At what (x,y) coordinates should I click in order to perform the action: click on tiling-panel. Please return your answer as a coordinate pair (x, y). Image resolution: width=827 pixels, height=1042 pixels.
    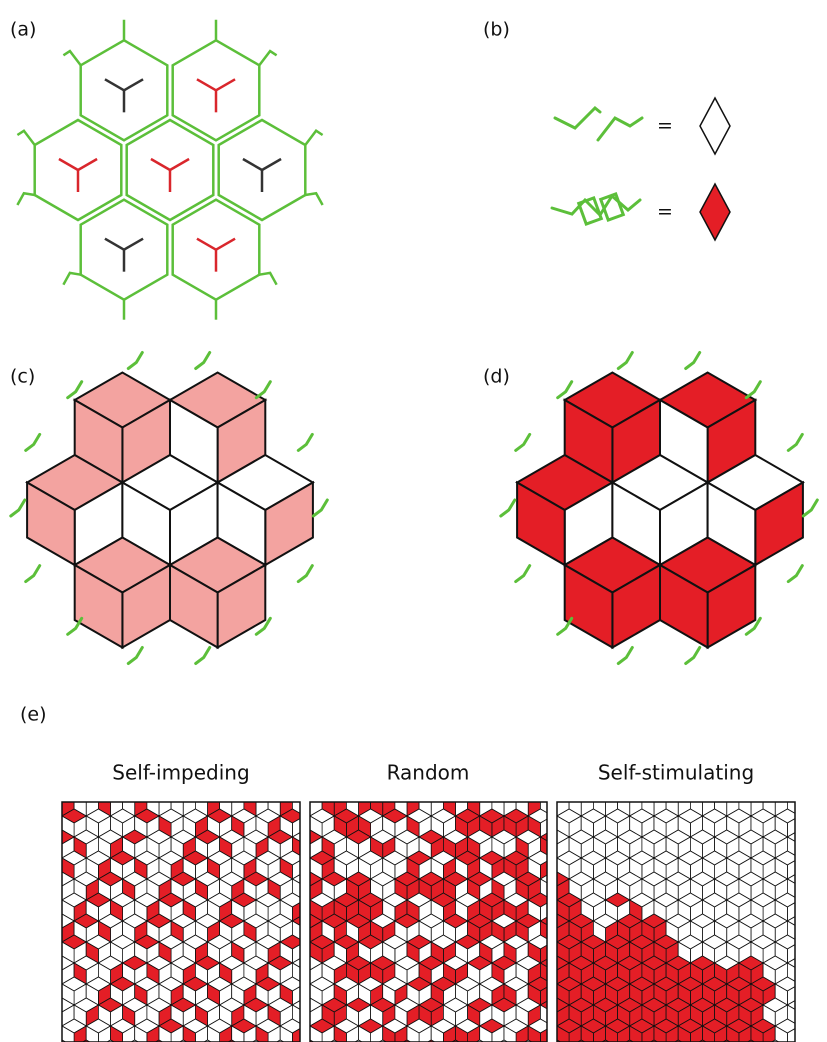
    Looking at the image, I should click on (177, 904).